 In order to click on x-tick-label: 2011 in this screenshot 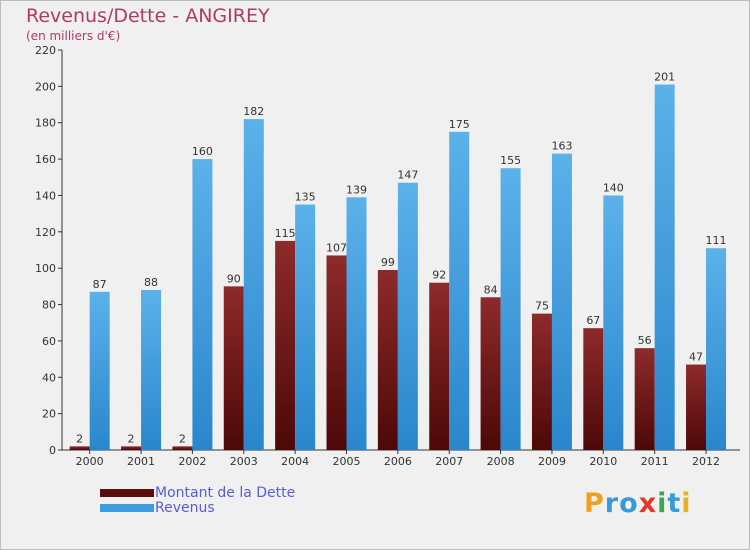, I will do `click(655, 461)`.